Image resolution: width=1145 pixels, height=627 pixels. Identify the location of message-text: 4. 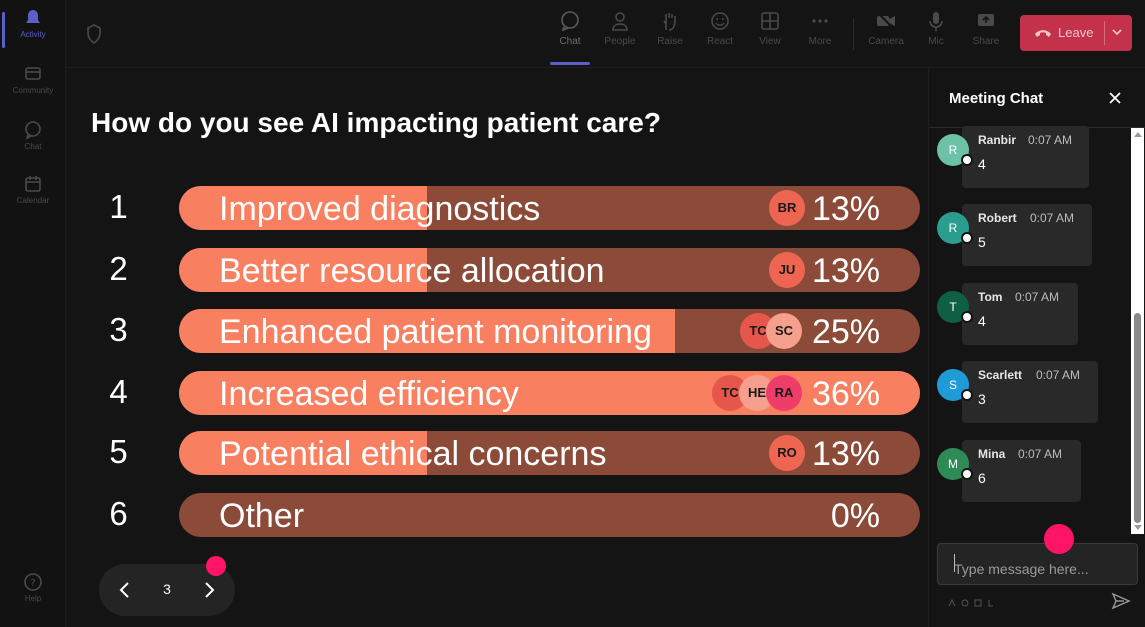
(982, 164).